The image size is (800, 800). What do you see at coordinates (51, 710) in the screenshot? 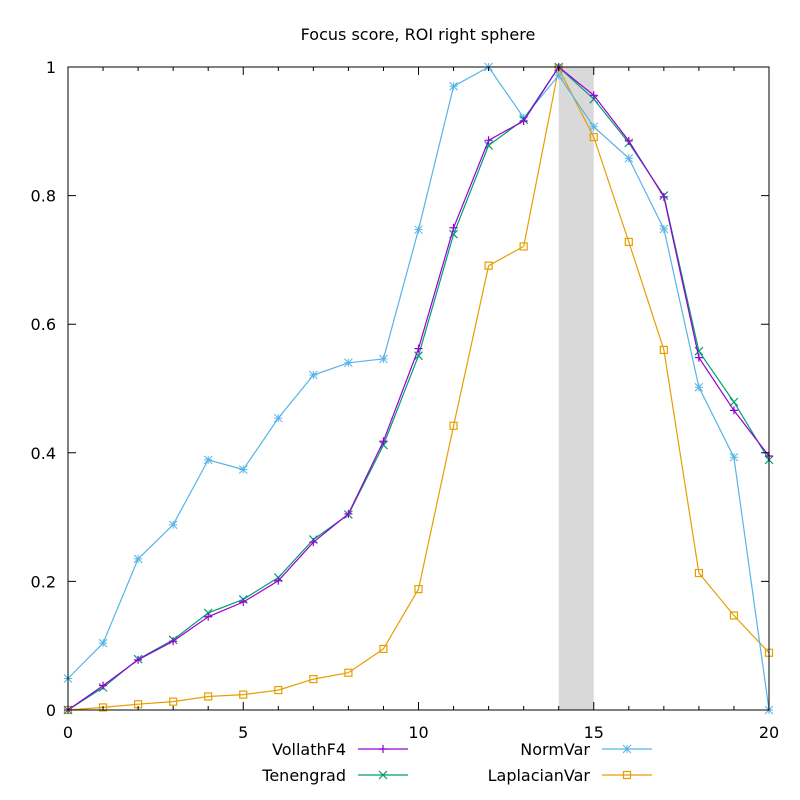
I see `y-tick-label: 0` at bounding box center [51, 710].